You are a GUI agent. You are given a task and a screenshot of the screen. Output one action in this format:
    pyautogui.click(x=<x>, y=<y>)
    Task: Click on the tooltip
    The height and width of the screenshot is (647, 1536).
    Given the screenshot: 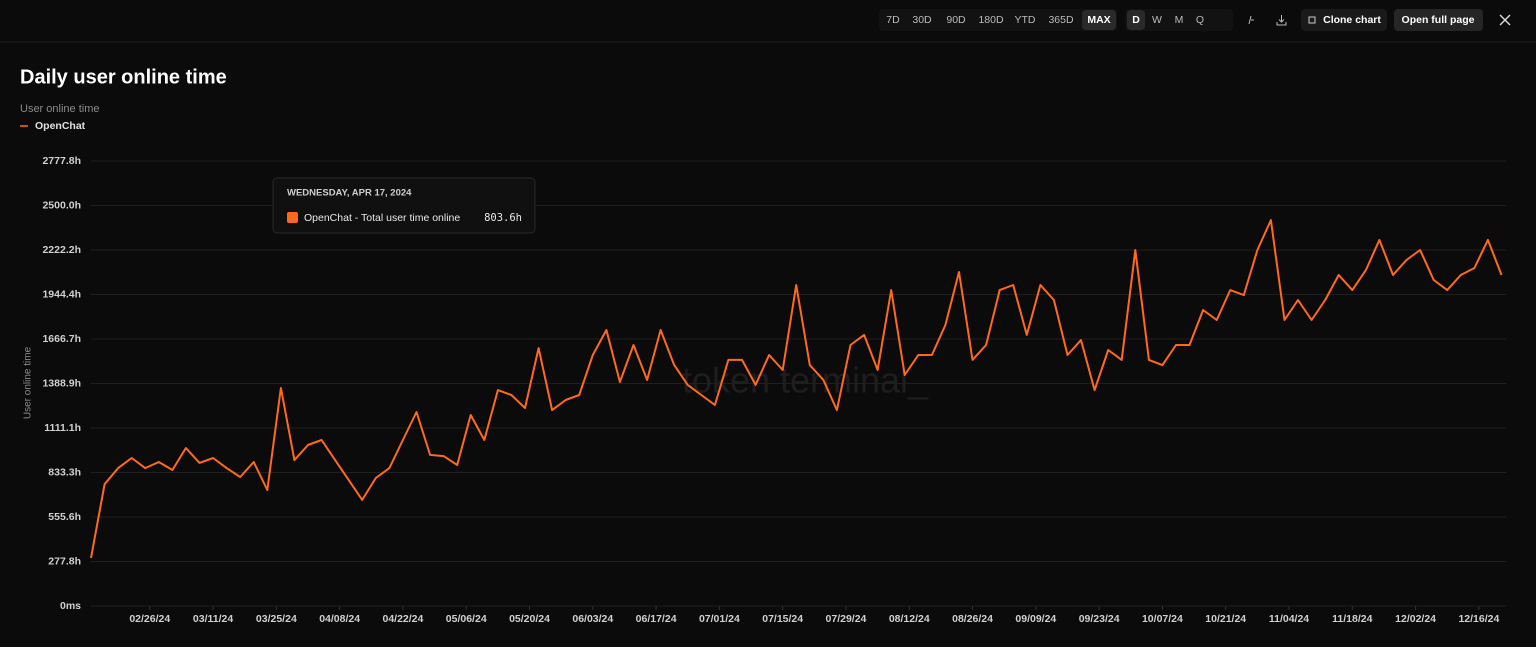 What is the action you would take?
    pyautogui.click(x=404, y=205)
    